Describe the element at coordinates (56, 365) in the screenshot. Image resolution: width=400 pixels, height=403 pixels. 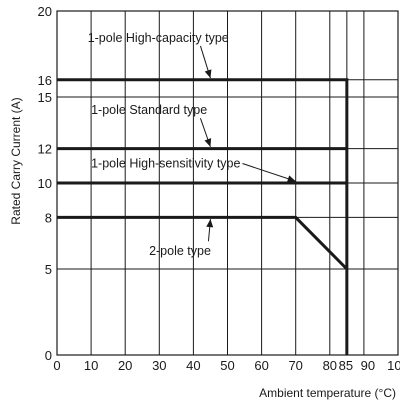
I see `x-tick-label-0: 0` at that location.